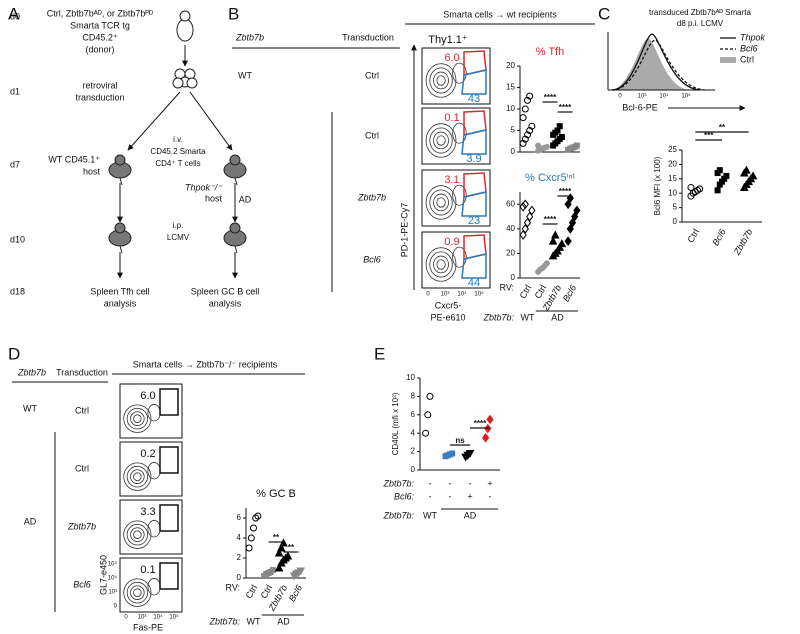 This screenshot has height=634, width=800. I want to click on analysis-text: Spleen GC B cell, so click(225, 291).